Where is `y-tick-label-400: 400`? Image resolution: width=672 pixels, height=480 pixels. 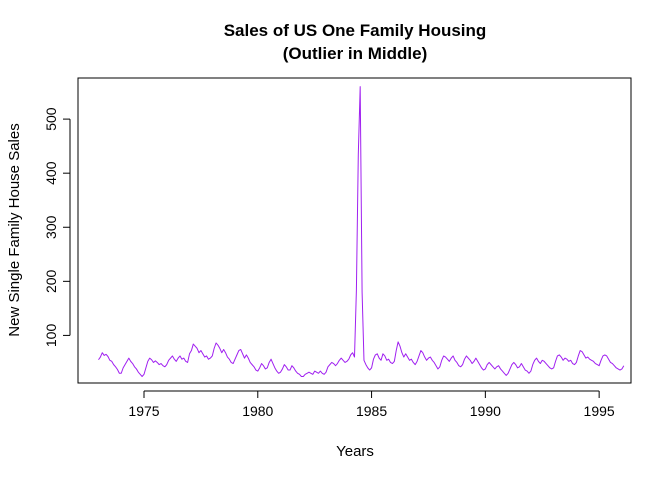
y-tick-label-400: 400 is located at coordinates (51, 173).